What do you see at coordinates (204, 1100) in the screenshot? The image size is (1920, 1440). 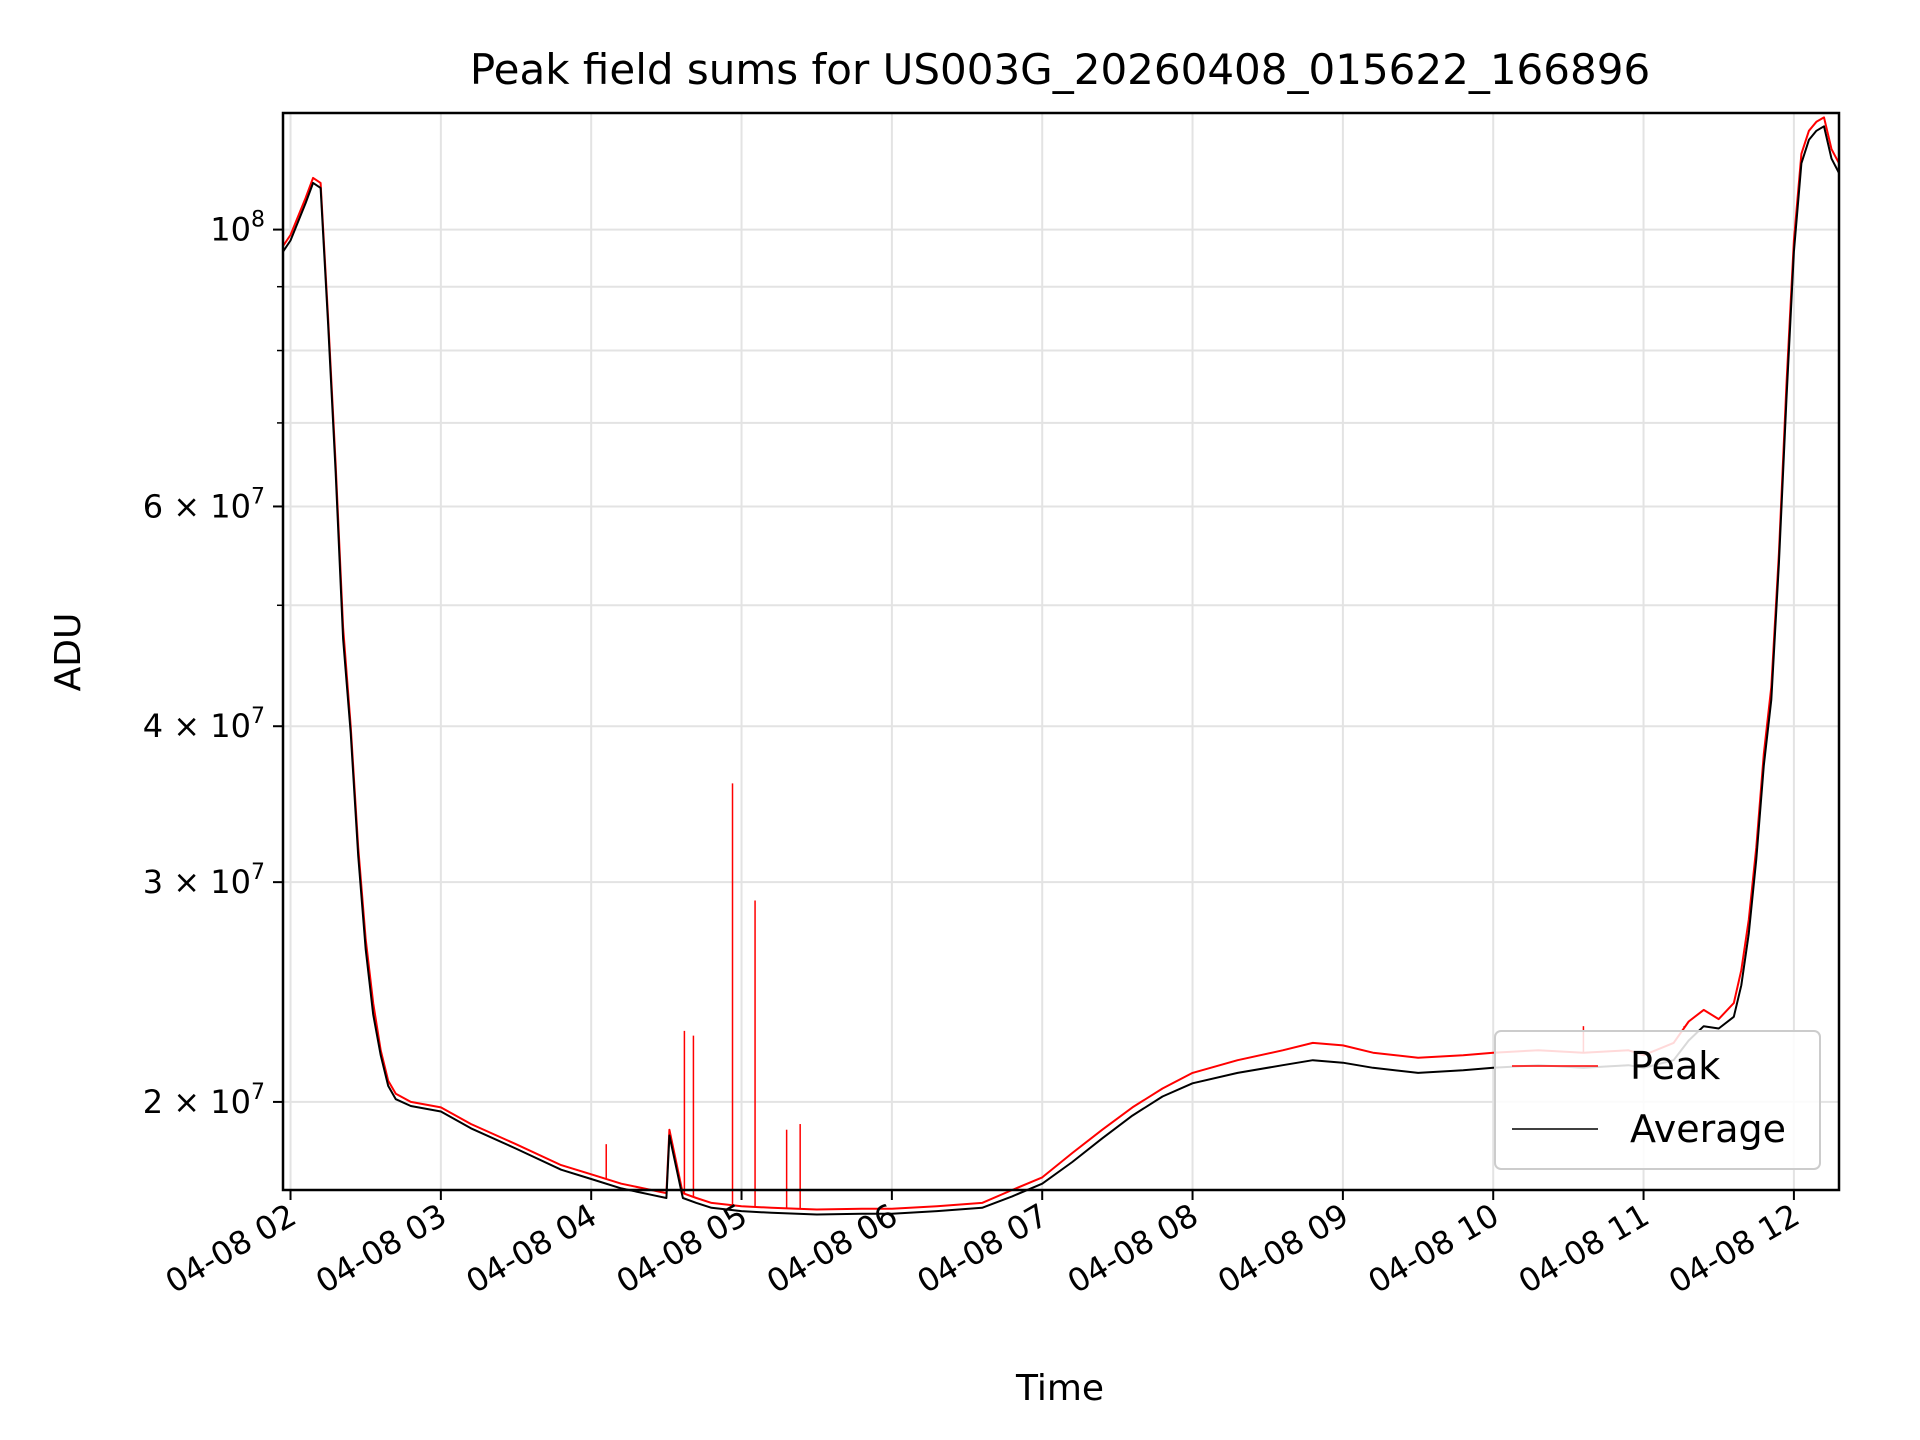 I see `y-tick-label: 2 × 107` at bounding box center [204, 1100].